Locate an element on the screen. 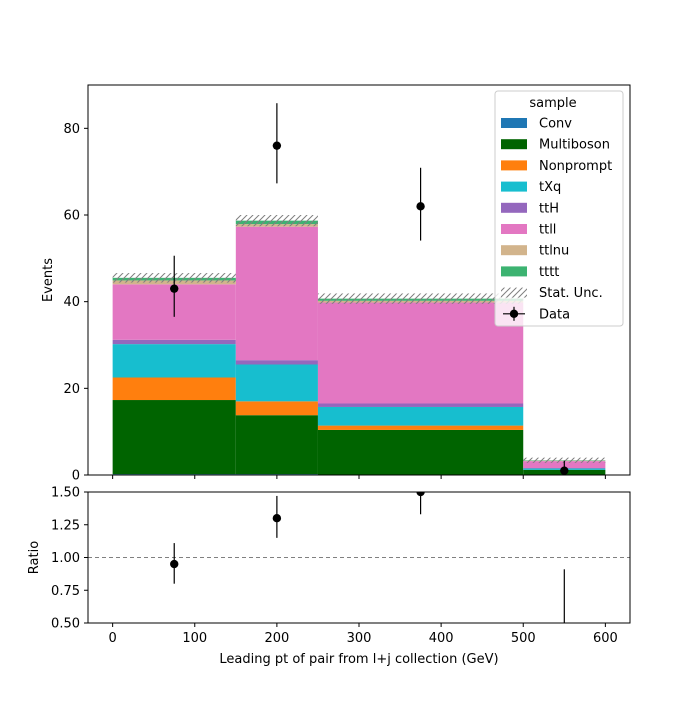  legend-title: sample is located at coordinates (552, 103).